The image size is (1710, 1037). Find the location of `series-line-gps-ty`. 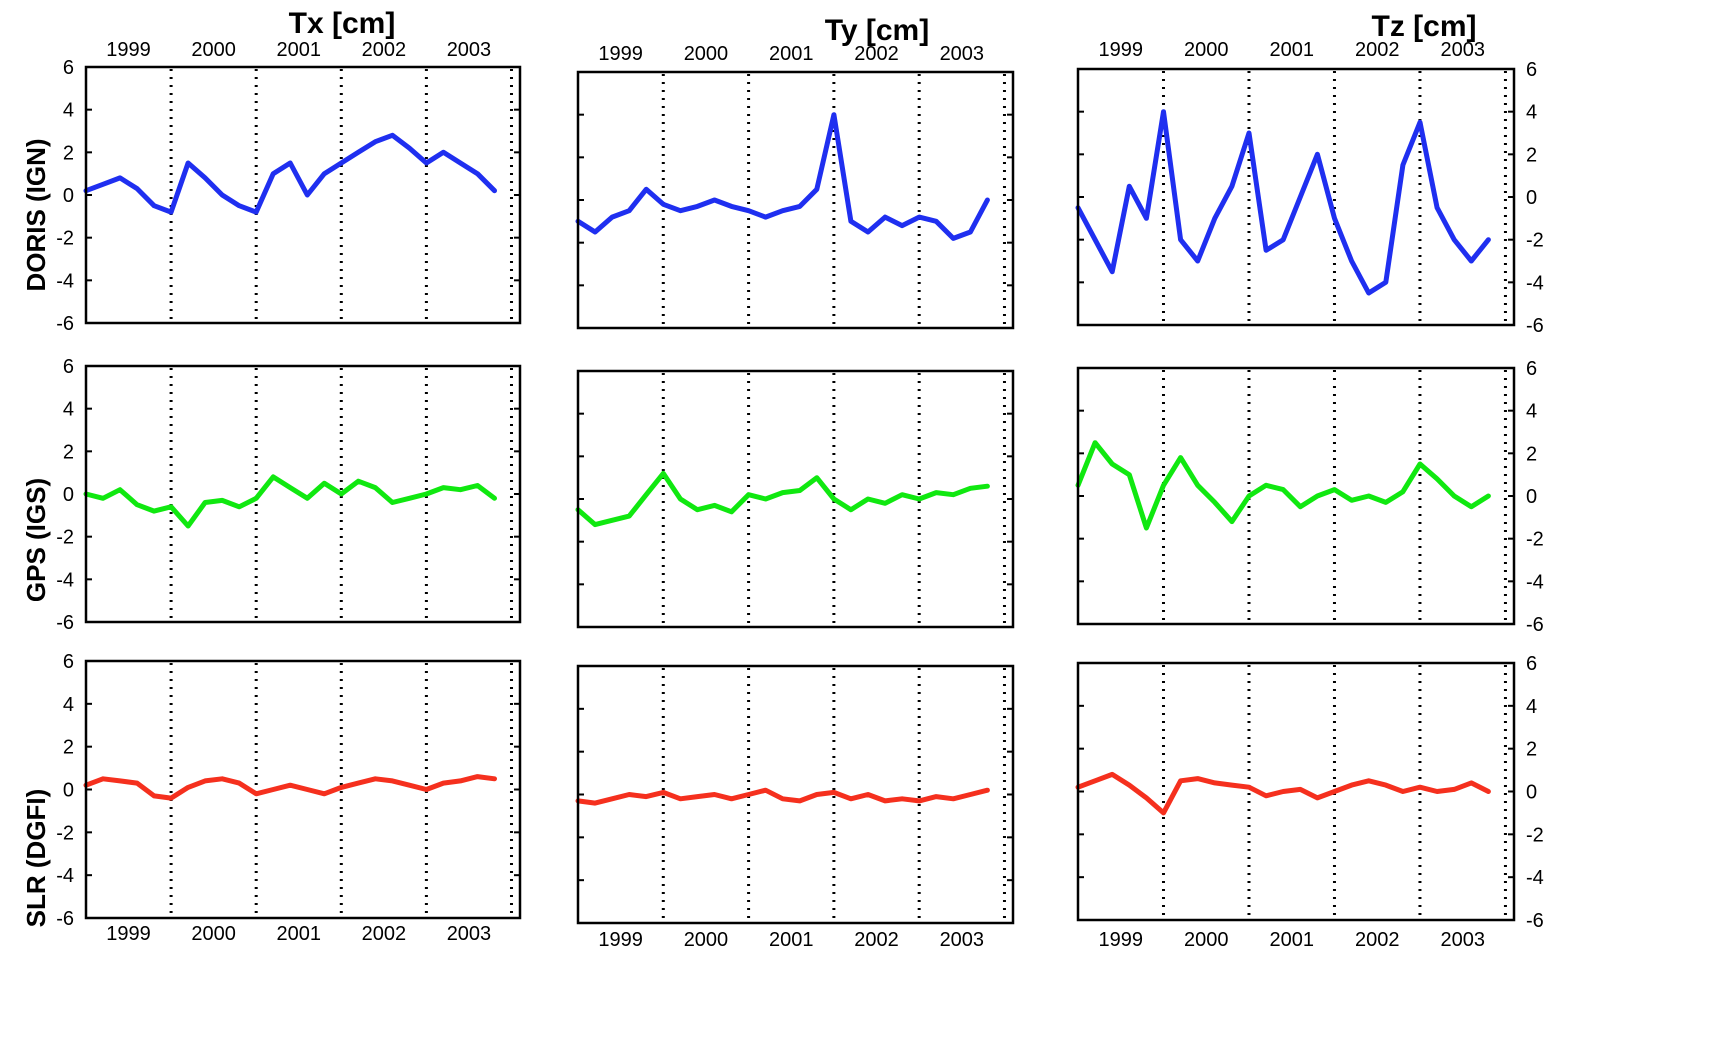

series-line-gps-ty is located at coordinates (782, 499).